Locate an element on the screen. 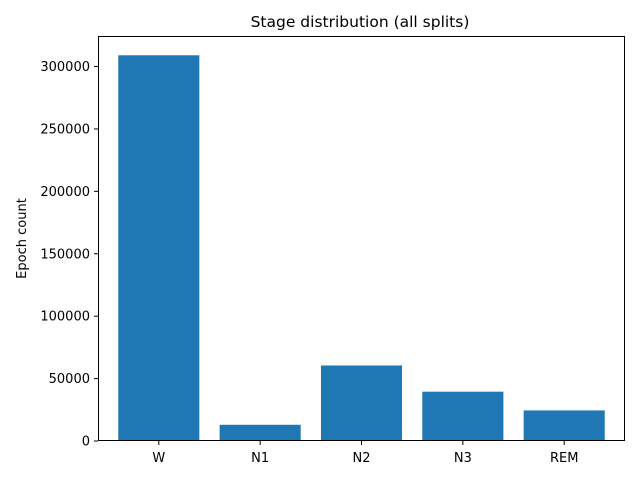 This screenshot has width=640, height=480. y-tick-label: 100000 is located at coordinates (65, 317).